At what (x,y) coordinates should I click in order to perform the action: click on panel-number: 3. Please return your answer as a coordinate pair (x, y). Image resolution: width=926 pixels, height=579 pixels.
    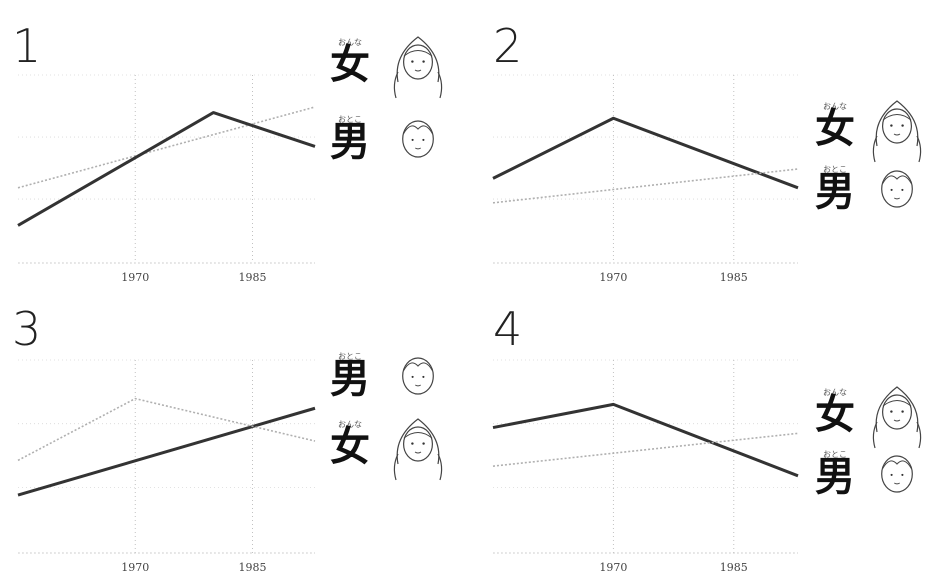
    Looking at the image, I should click on (26, 329).